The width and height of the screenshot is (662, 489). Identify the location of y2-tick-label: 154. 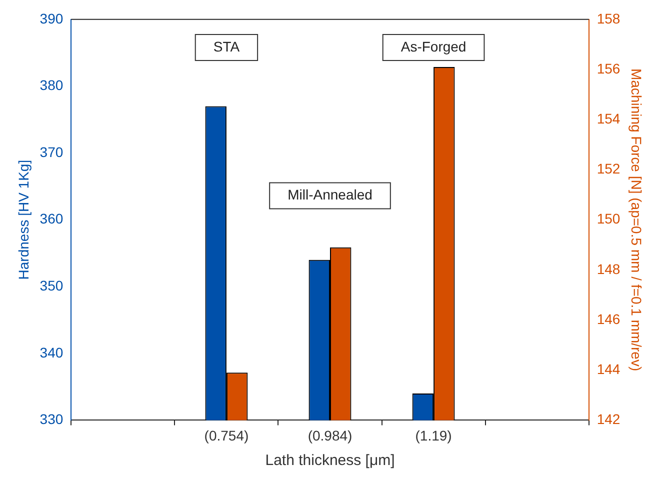
(608, 118).